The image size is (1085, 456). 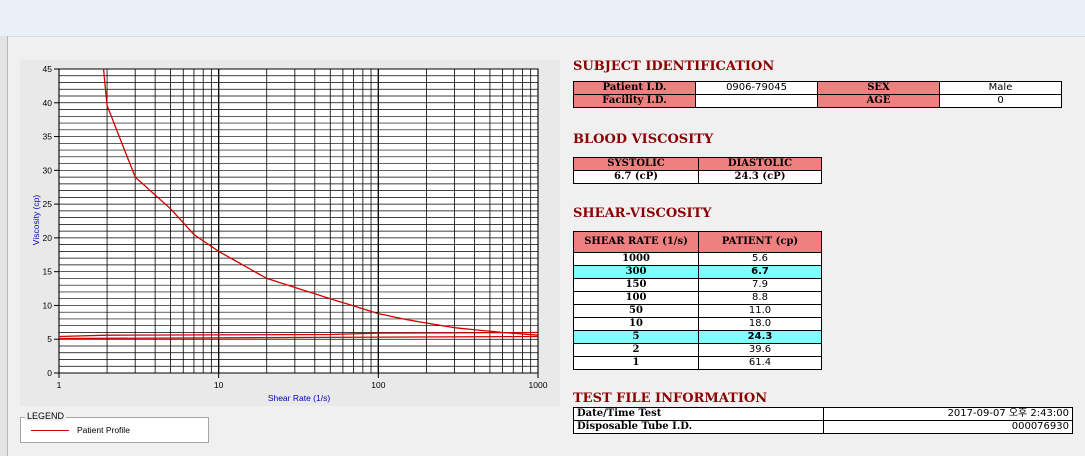 What do you see at coordinates (302, 381) in the screenshot?
I see `x-axis-ticks: 1 10 100 1000` at bounding box center [302, 381].